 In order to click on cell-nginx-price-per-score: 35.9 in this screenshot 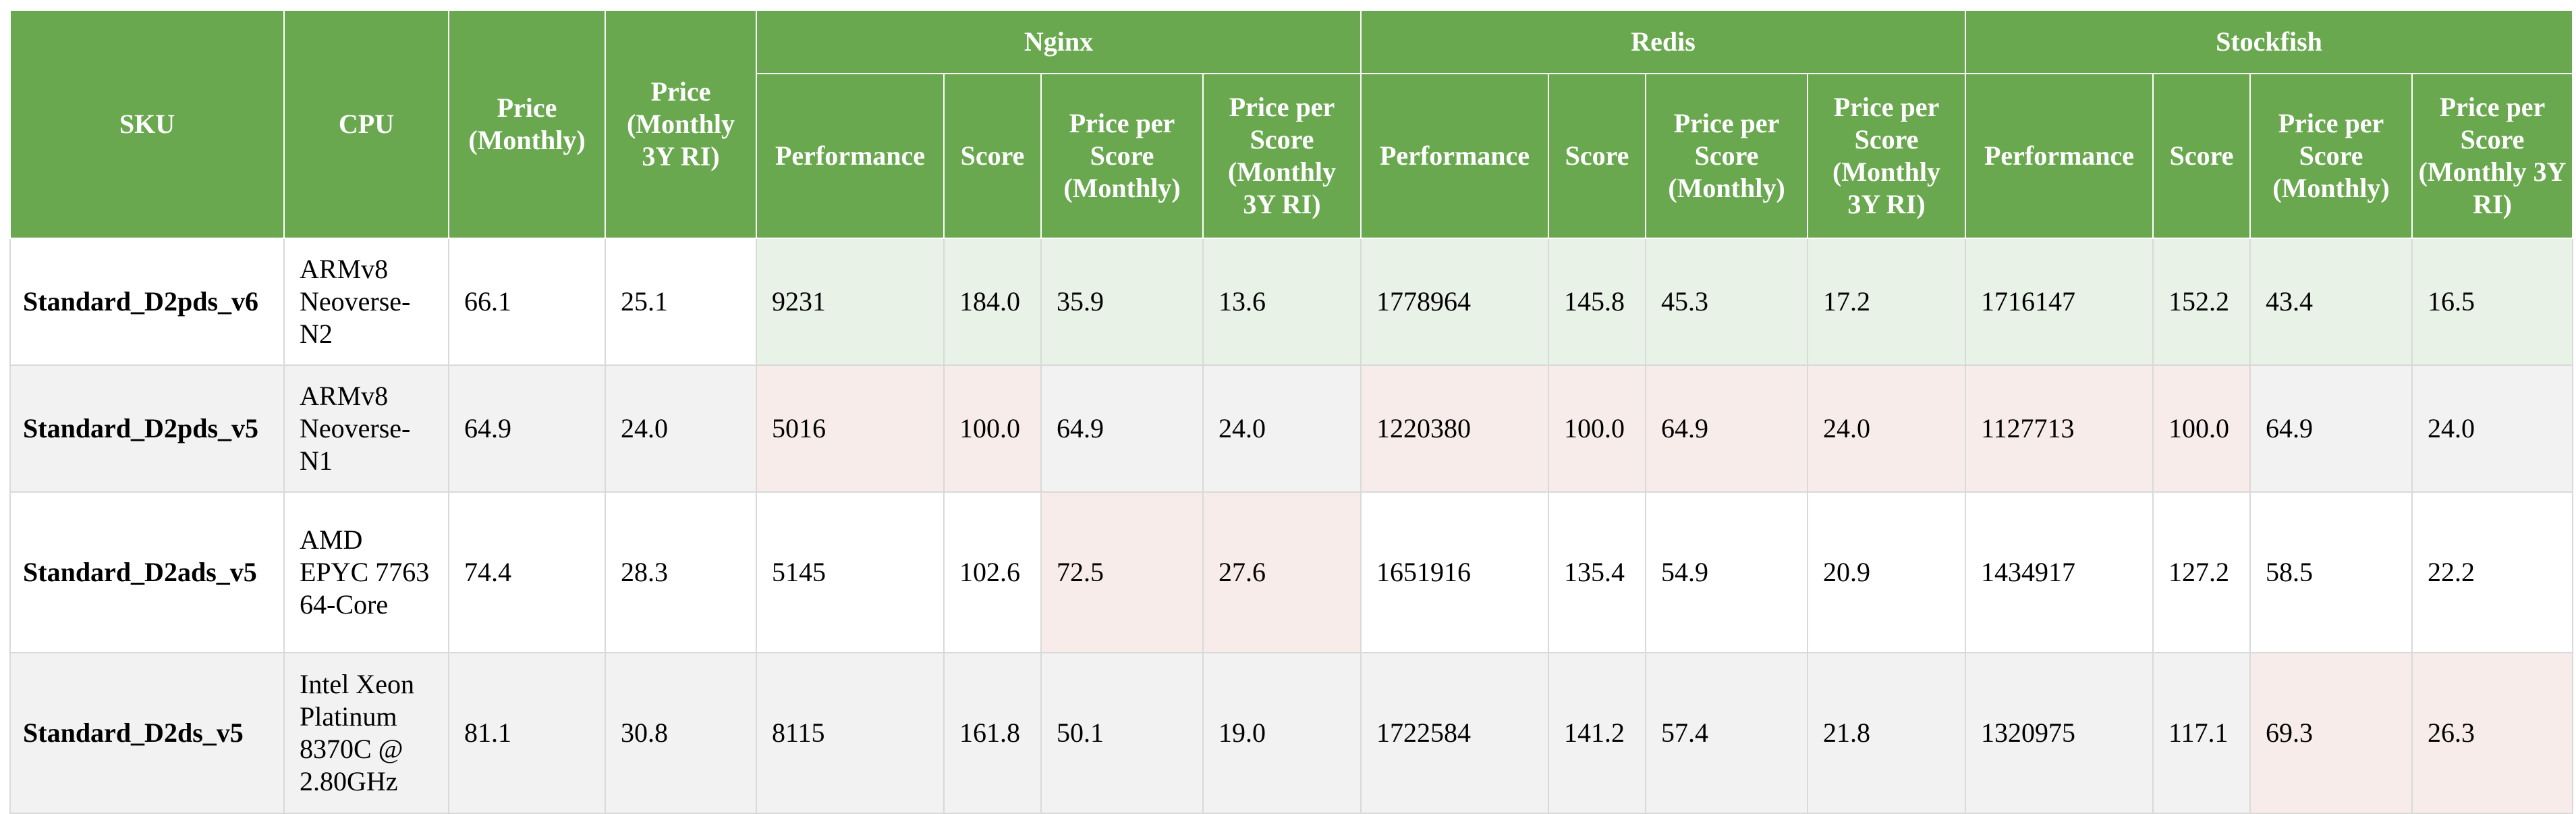, I will do `click(1122, 302)`.